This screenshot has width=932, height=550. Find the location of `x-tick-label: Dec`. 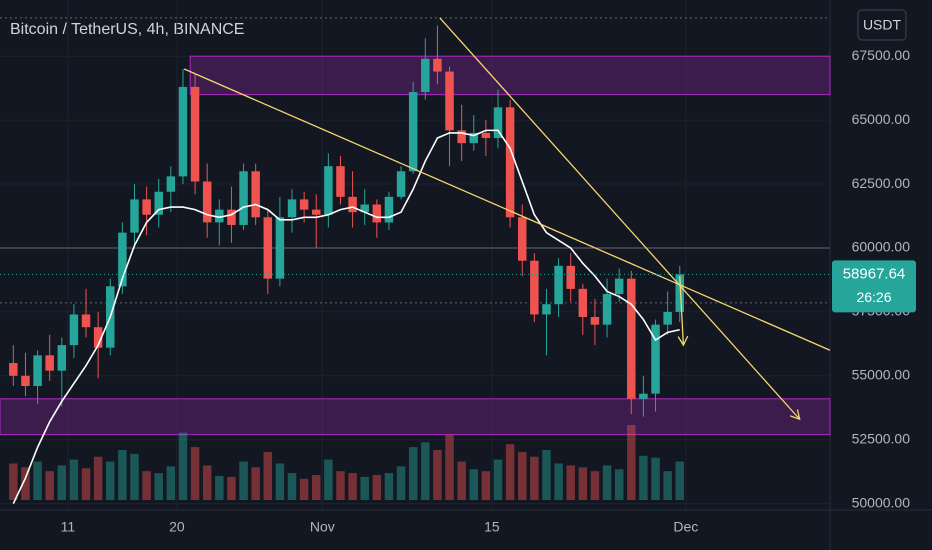

x-tick-label: Dec is located at coordinates (685, 527).